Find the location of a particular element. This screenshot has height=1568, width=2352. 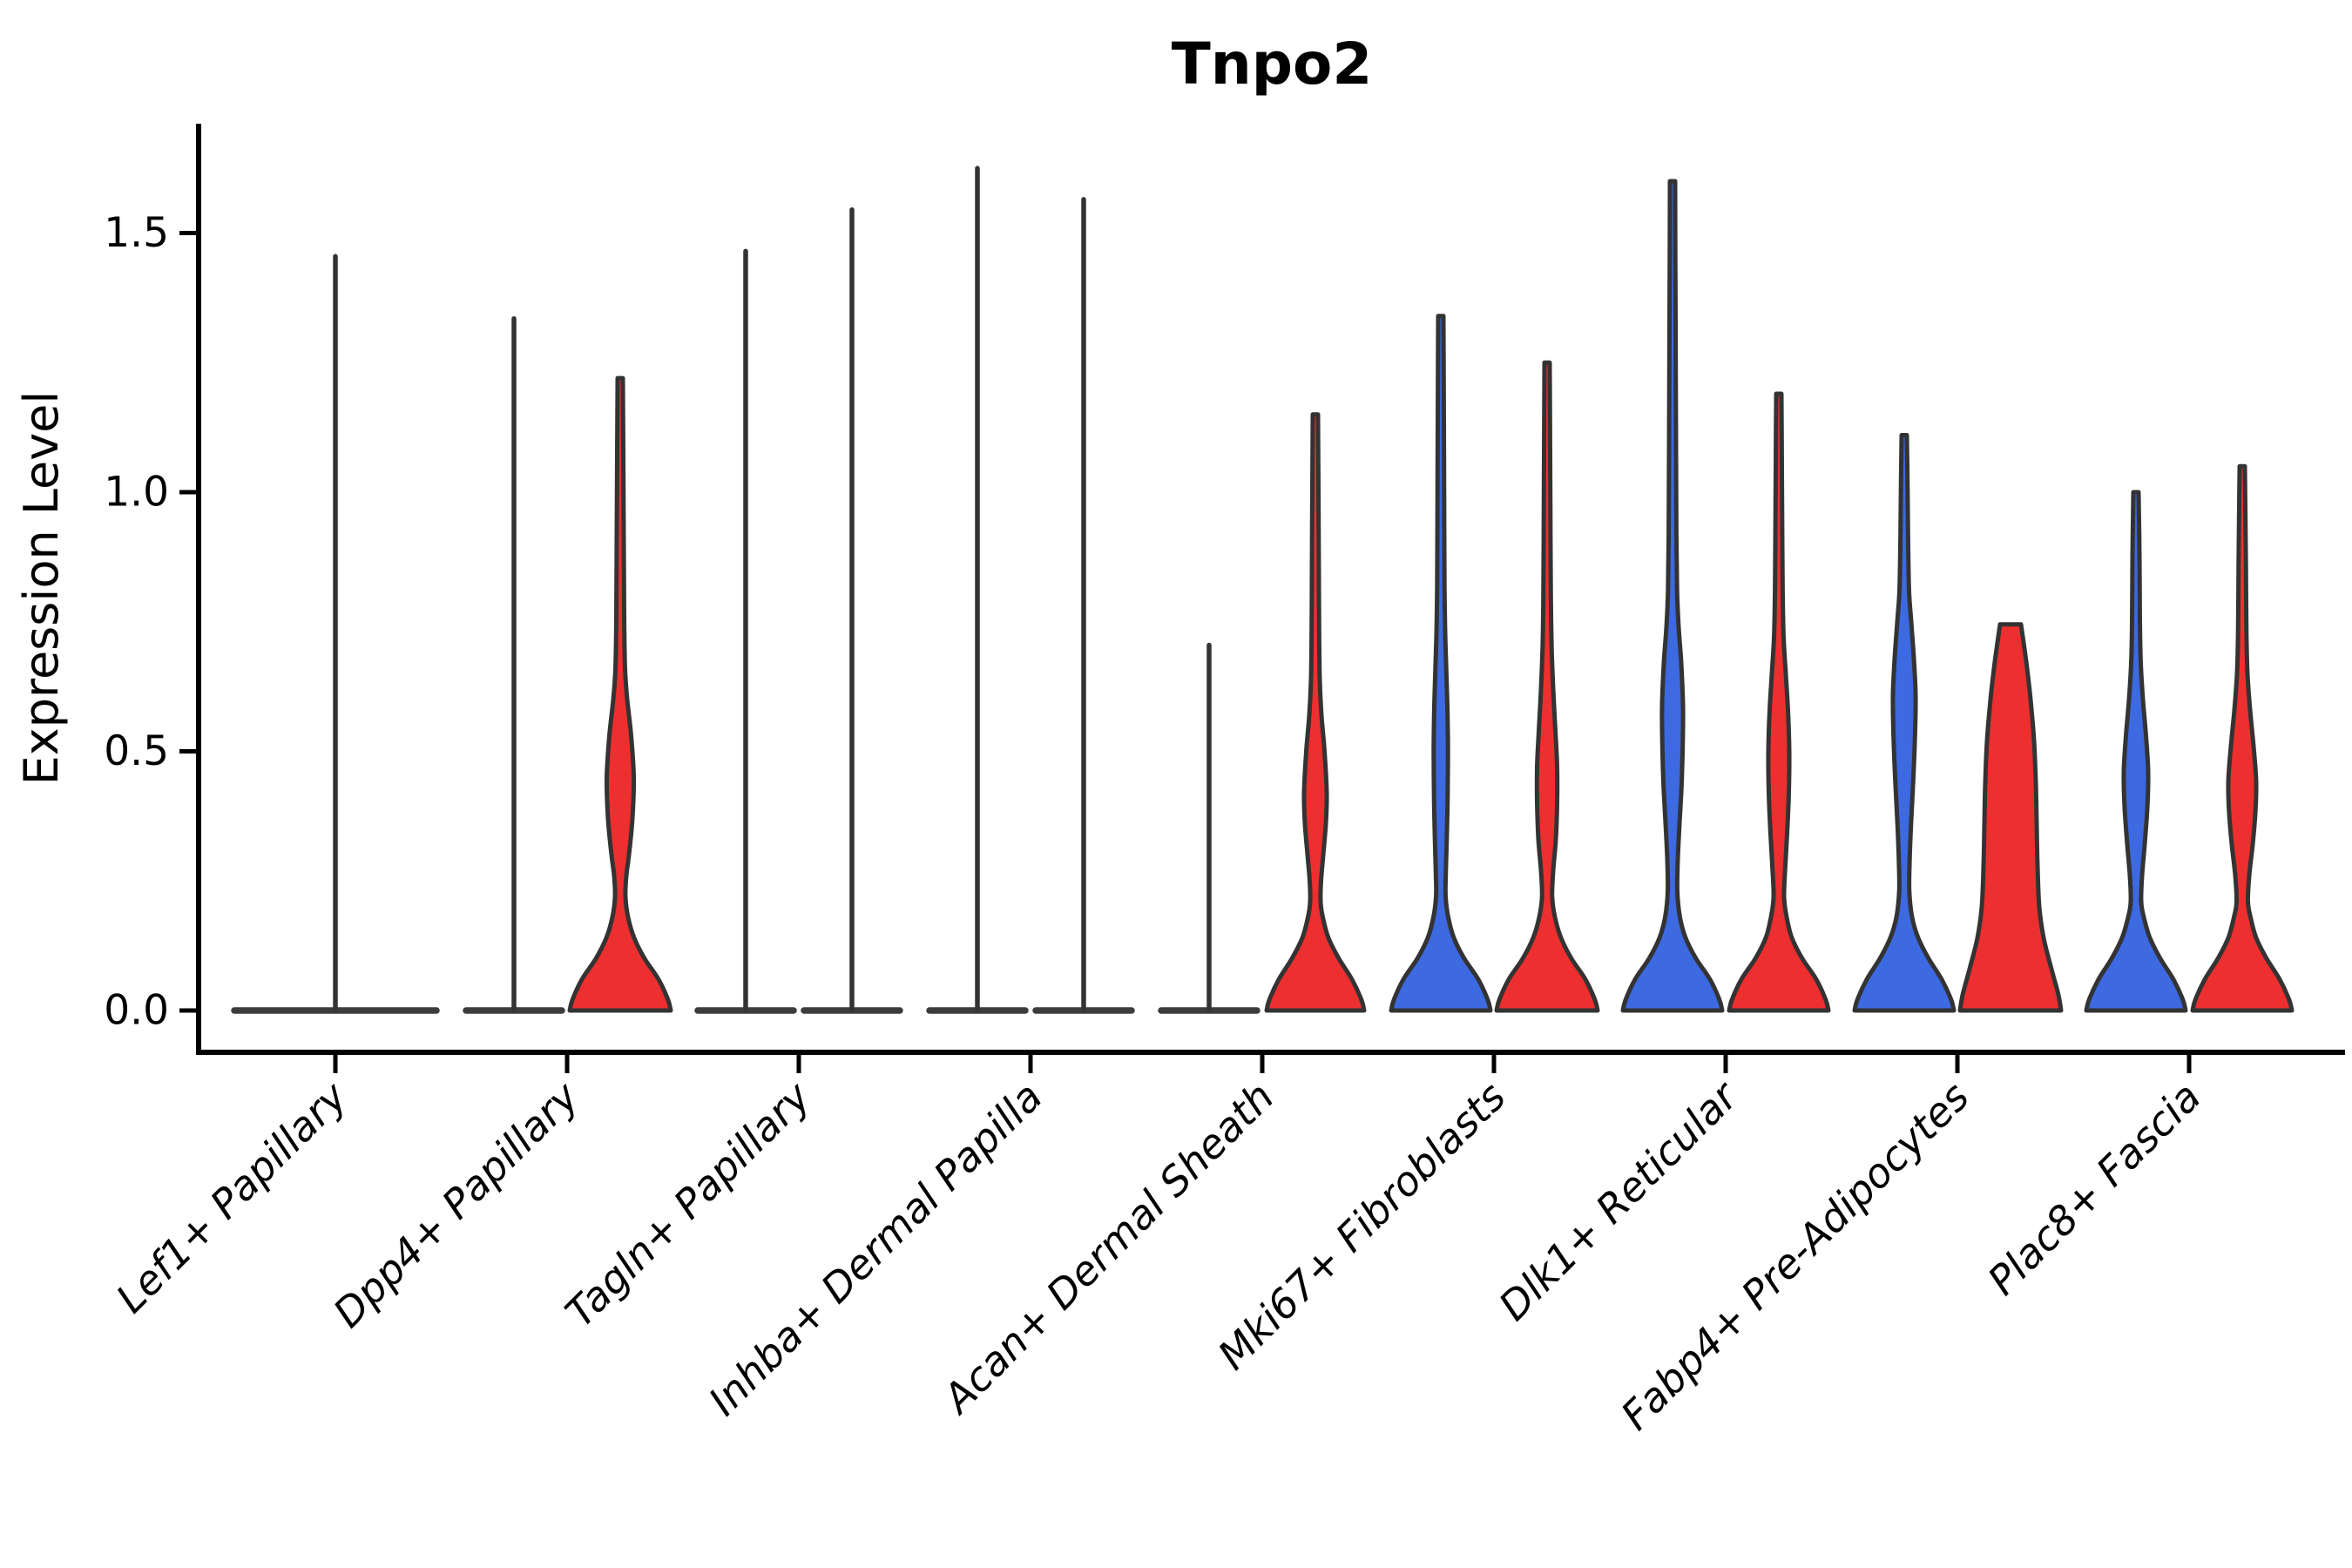

x-category-label: Tagln+ Papillary is located at coordinates (688, 1204).